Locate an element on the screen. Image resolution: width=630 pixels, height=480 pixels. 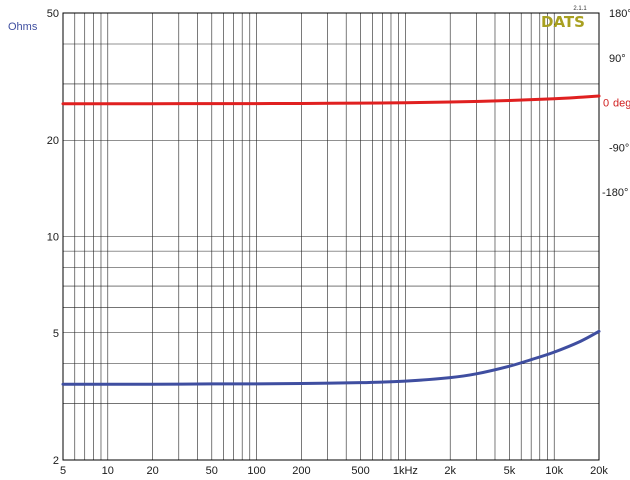
impedance-line is located at coordinates (331, 357).